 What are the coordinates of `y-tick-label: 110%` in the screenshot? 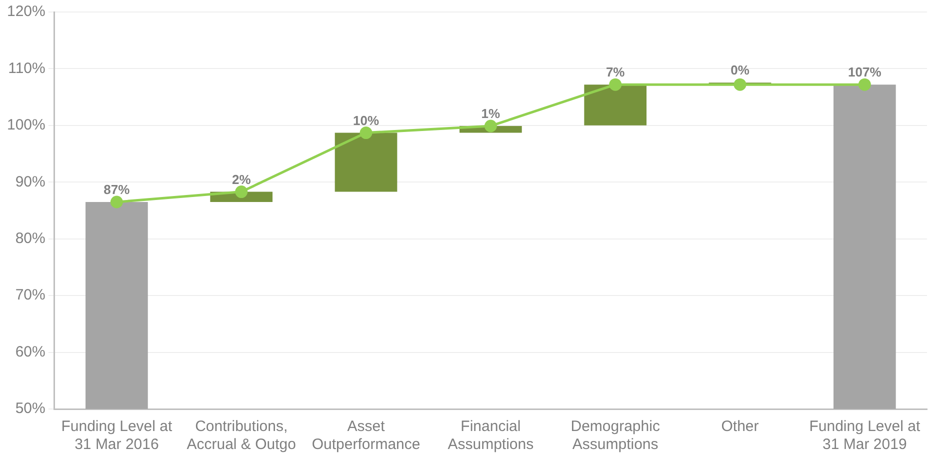 It's located at (27, 68).